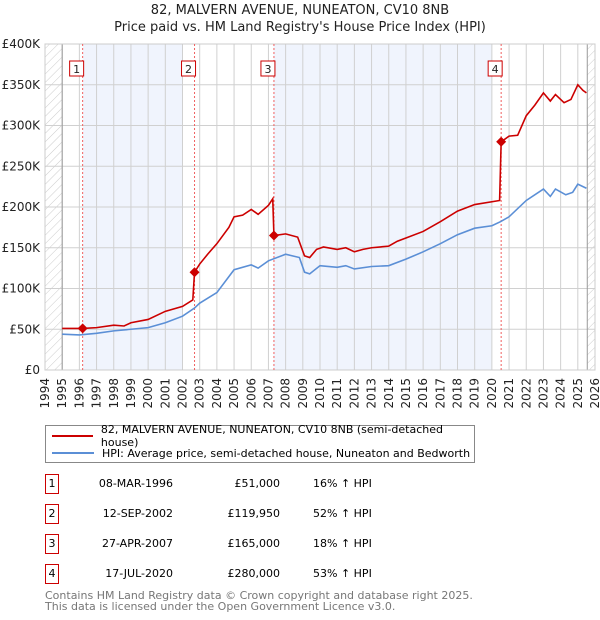  I want to click on transaction-marker: 3, so click(52, 544).